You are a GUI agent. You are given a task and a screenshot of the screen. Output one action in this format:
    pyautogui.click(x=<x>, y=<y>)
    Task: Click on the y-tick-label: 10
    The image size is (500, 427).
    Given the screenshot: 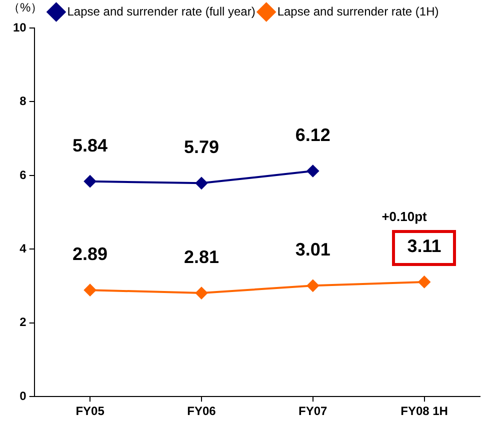 What is the action you would take?
    pyautogui.click(x=19, y=27)
    